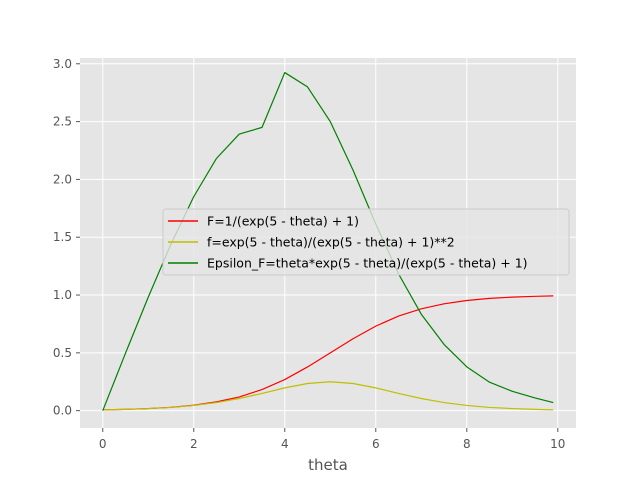 The height and width of the screenshot is (480, 640). I want to click on x-axis-label: theta, so click(328, 465).